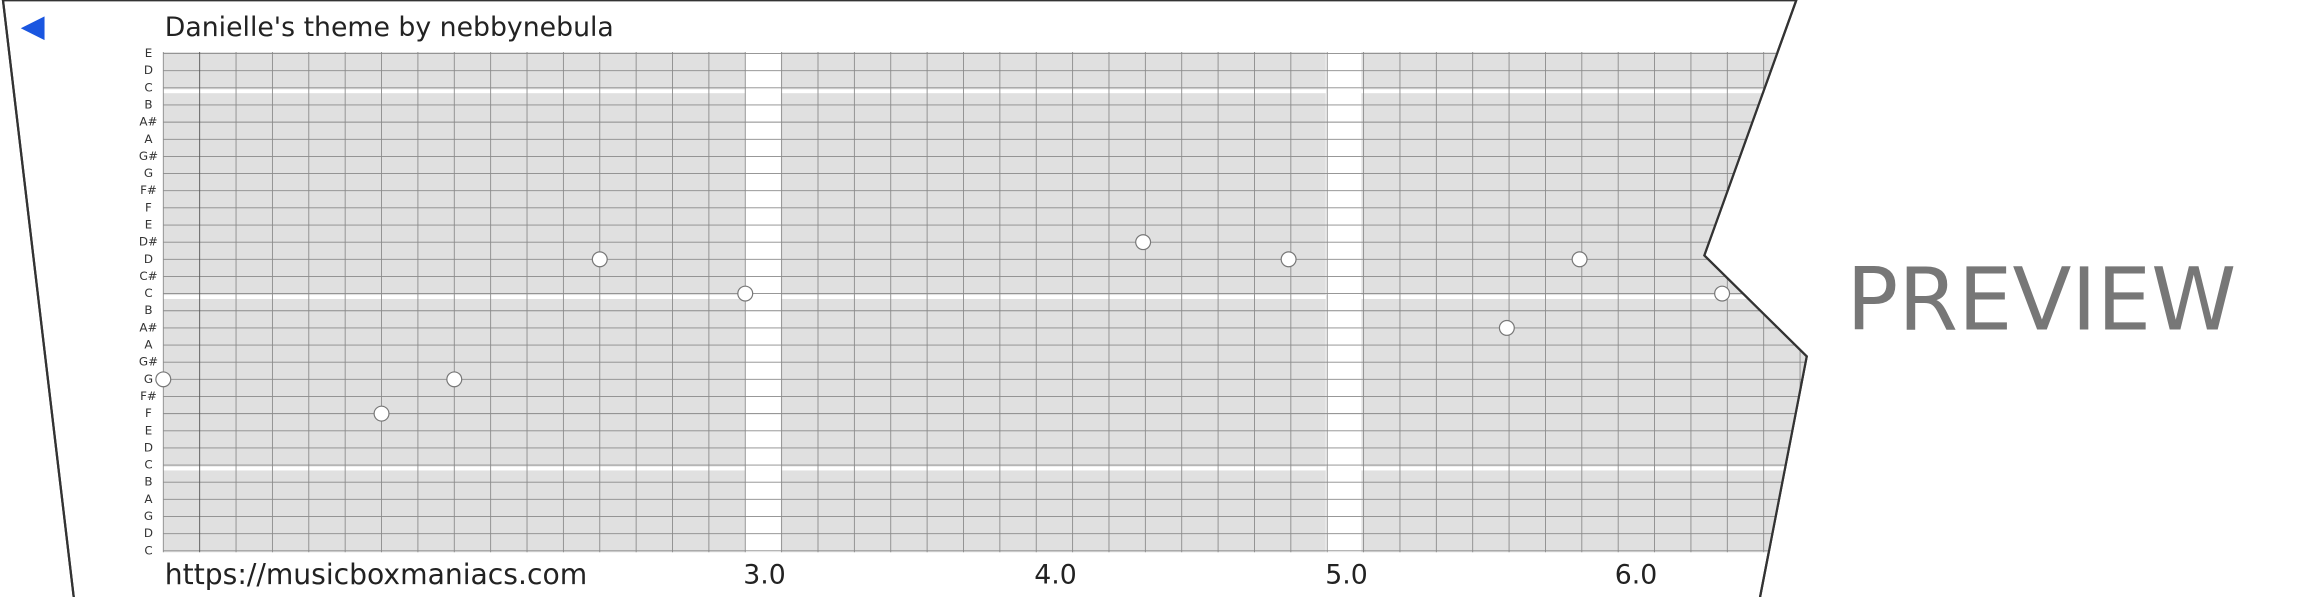  What do you see at coordinates (389, 27) in the screenshot?
I see `title: Danielle's theme by nebbynebula` at bounding box center [389, 27].